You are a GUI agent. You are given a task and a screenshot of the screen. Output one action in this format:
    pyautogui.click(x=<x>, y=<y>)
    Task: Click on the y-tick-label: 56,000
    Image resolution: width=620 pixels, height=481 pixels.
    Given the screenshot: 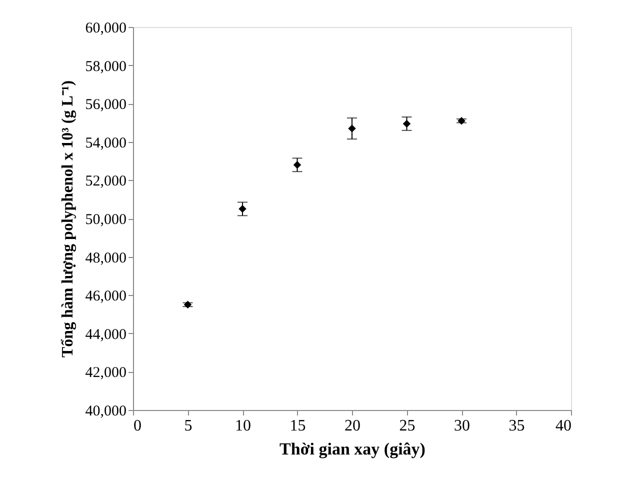 What is the action you would take?
    pyautogui.click(x=105, y=105)
    